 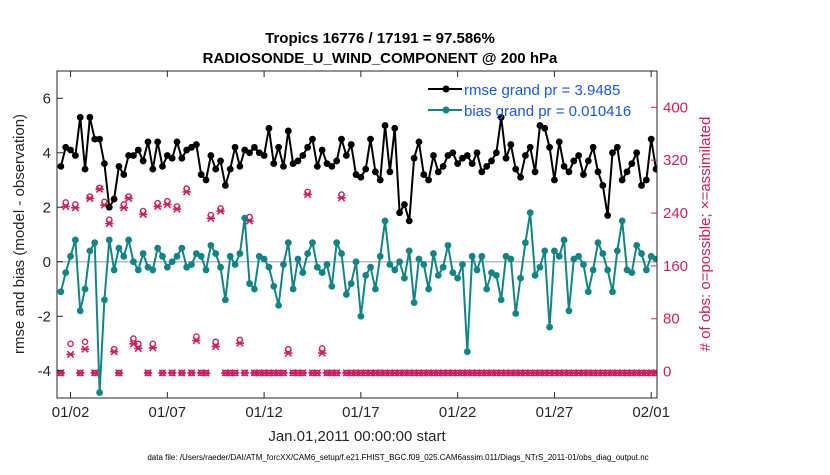 What do you see at coordinates (446, 89) in the screenshot?
I see `legend-rmse-marker` at bounding box center [446, 89].